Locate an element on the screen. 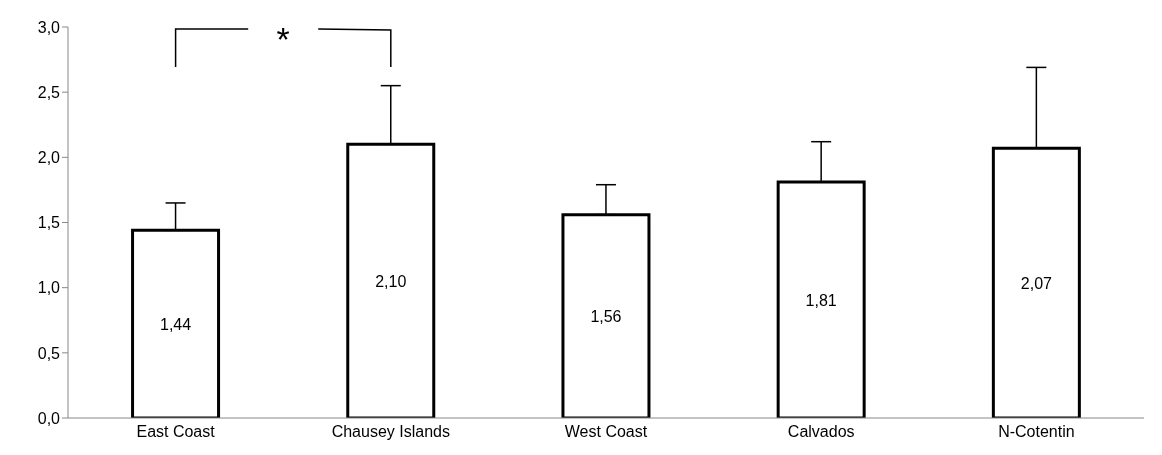  data-label: 1,56 is located at coordinates (606, 317).